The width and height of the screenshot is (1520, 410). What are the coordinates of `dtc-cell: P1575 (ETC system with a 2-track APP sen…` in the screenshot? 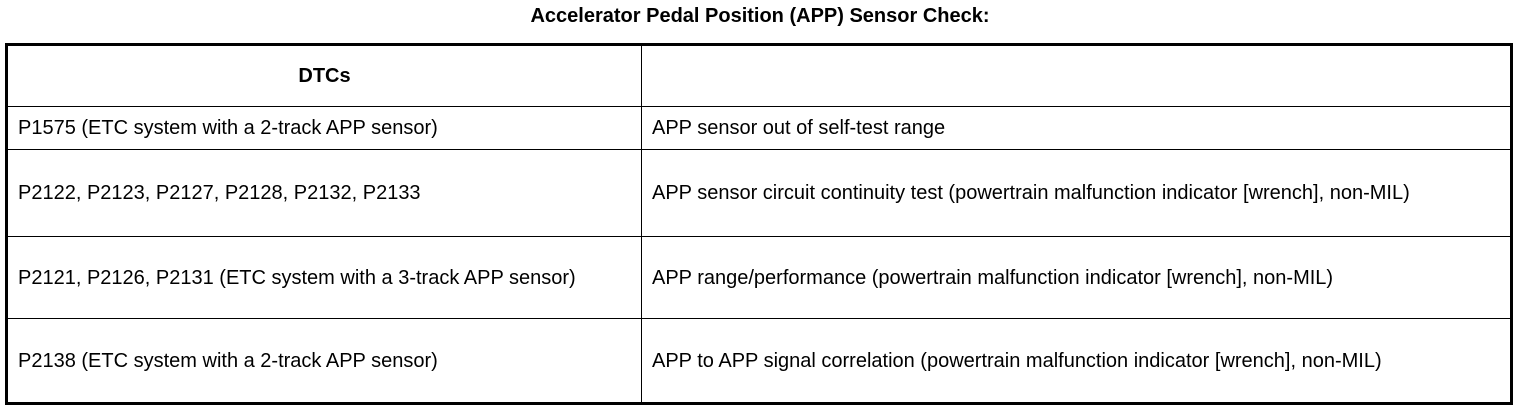 It's located at (324, 128).